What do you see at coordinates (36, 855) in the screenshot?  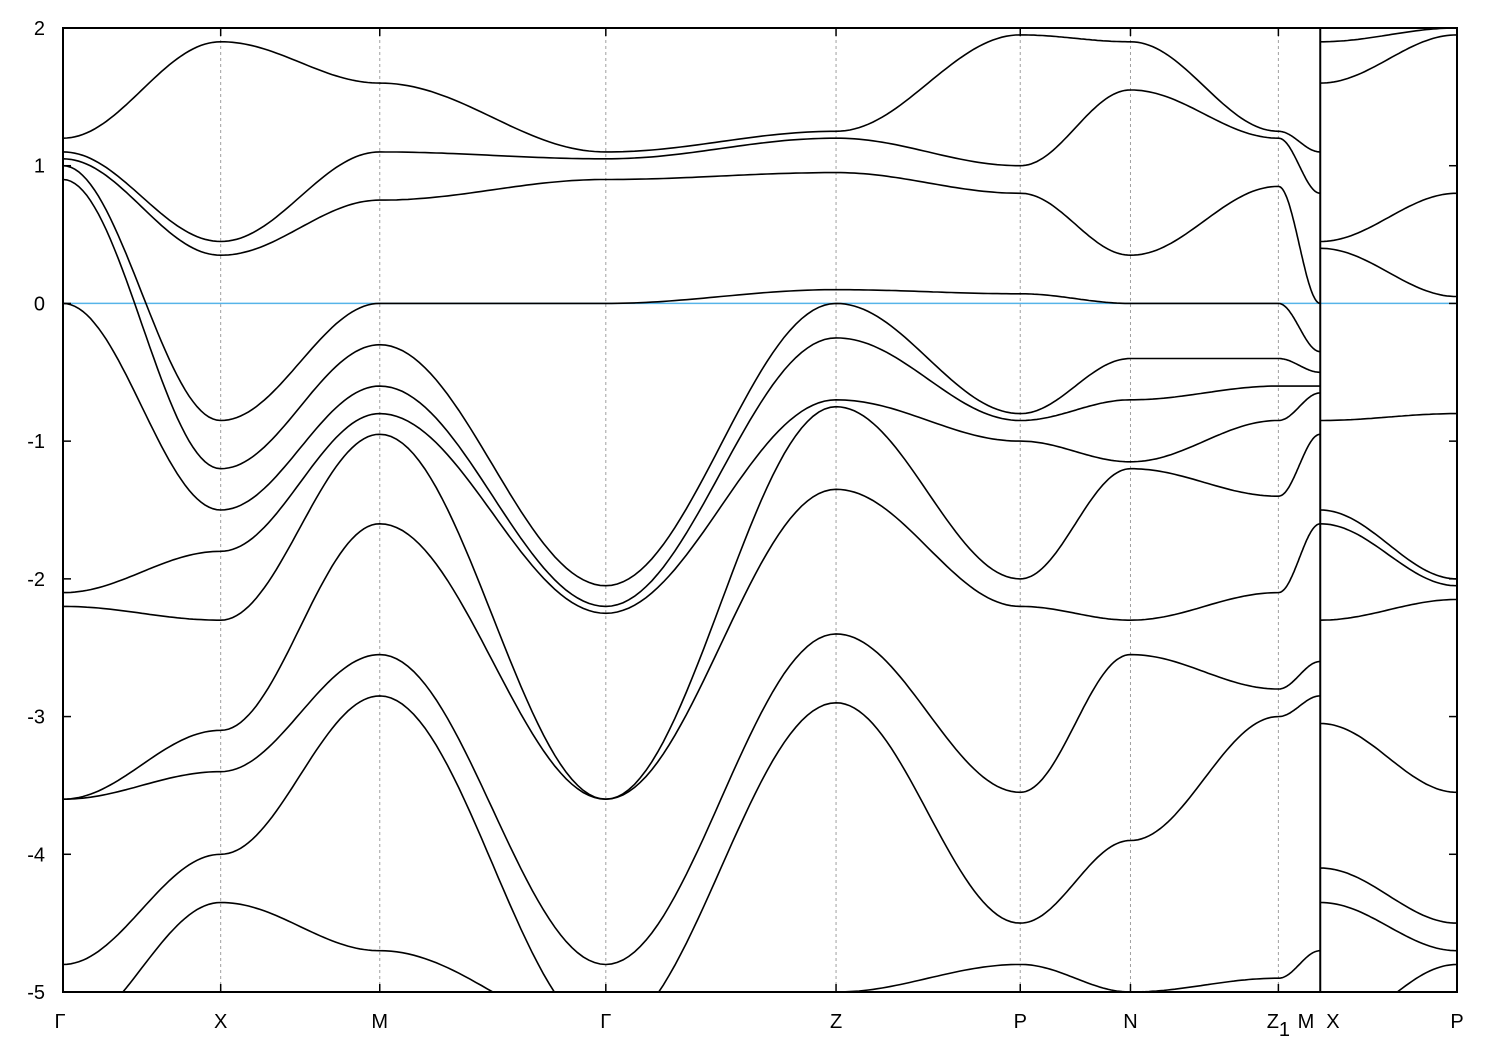 I see `y-tick-label: -4` at bounding box center [36, 855].